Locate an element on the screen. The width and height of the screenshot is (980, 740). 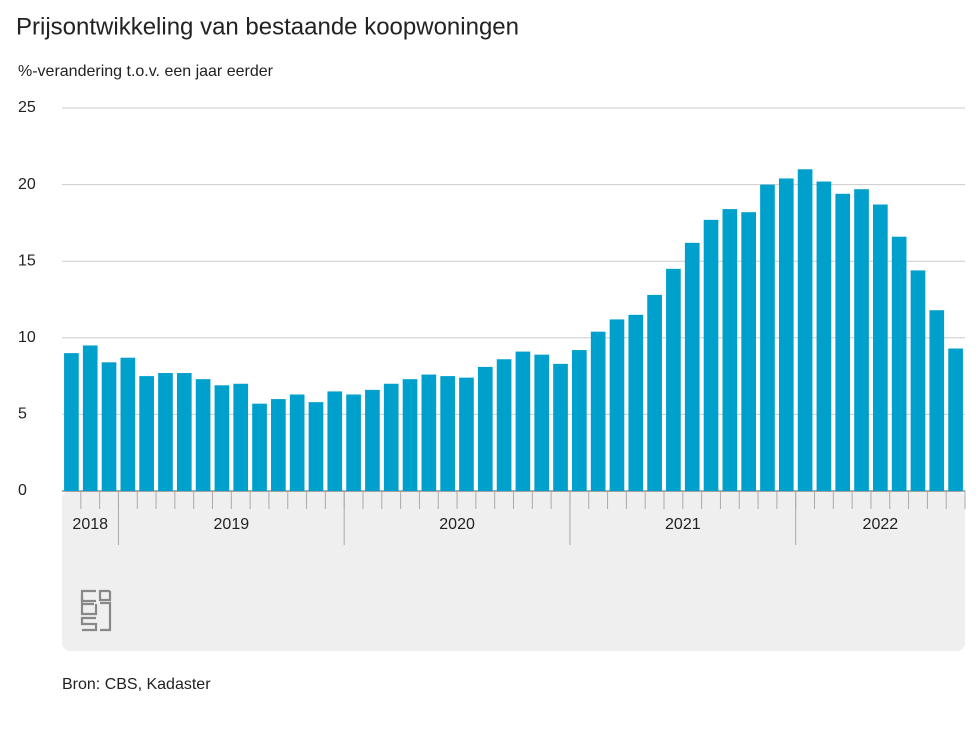
chart-subtitle: %-verandering t.o.v. een jaar eerder is located at coordinates (146, 71).